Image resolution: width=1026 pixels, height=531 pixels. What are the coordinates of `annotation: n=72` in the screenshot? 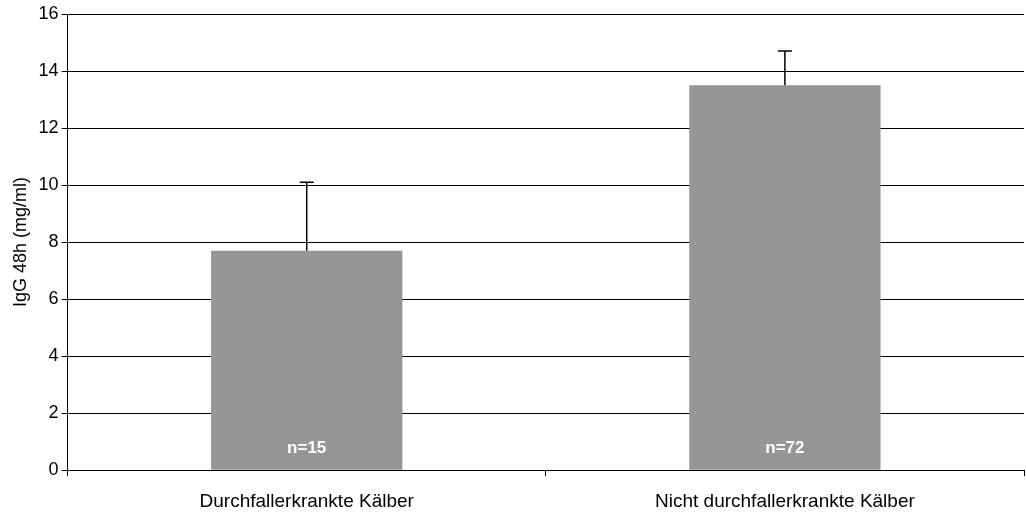 It's located at (785, 447).